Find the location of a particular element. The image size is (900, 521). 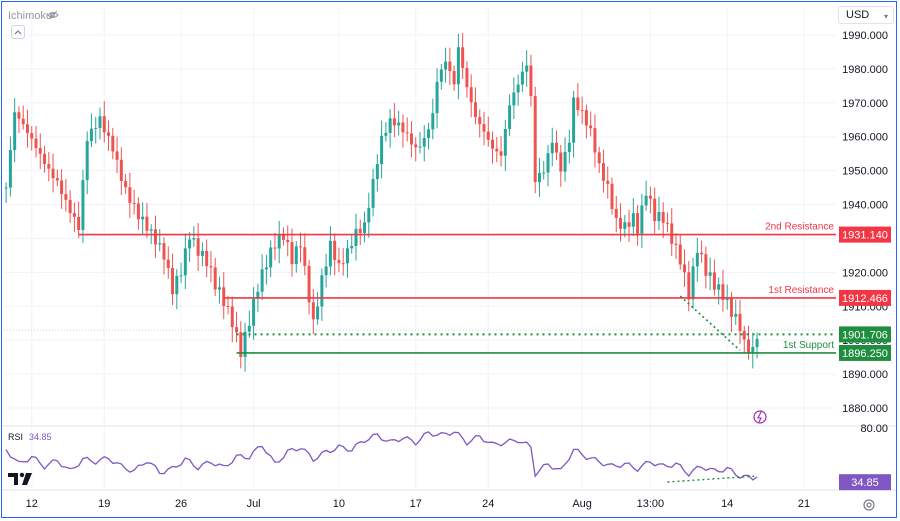

level-price-tag is located at coordinates (865, 352).